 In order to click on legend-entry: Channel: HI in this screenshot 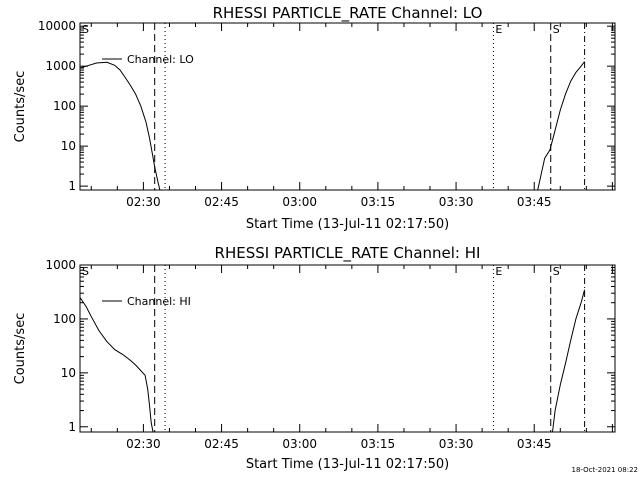, I will do `click(159, 301)`.